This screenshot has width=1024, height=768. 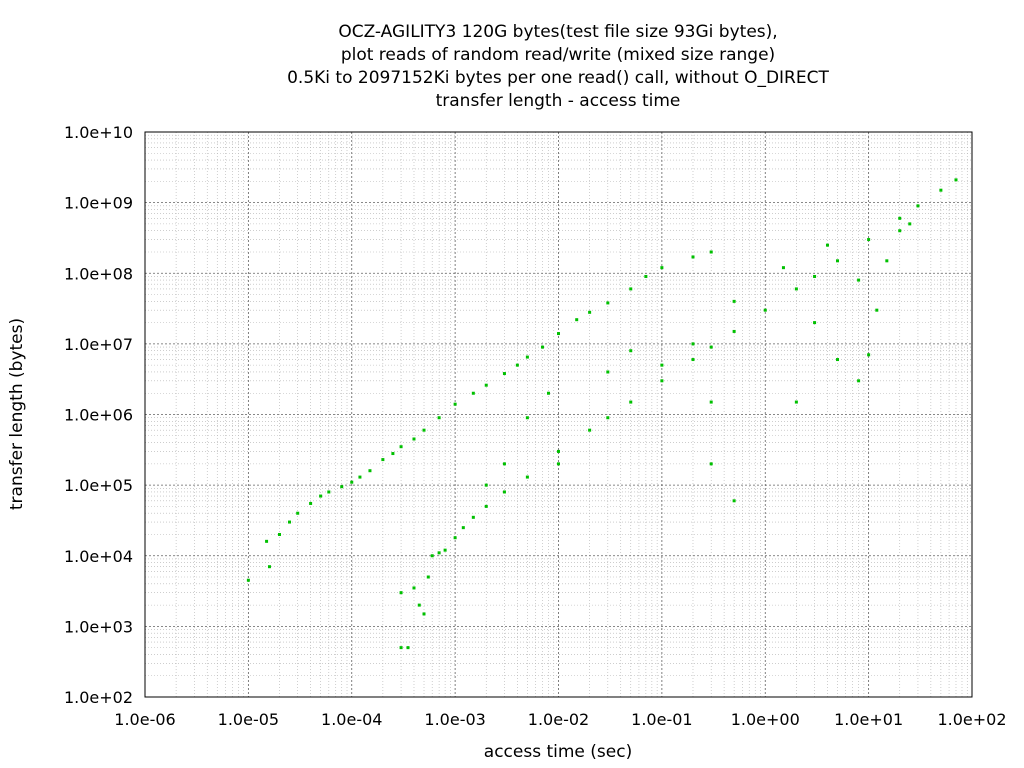 I want to click on y-tick-label: 1.0e+02, so click(x=98, y=697).